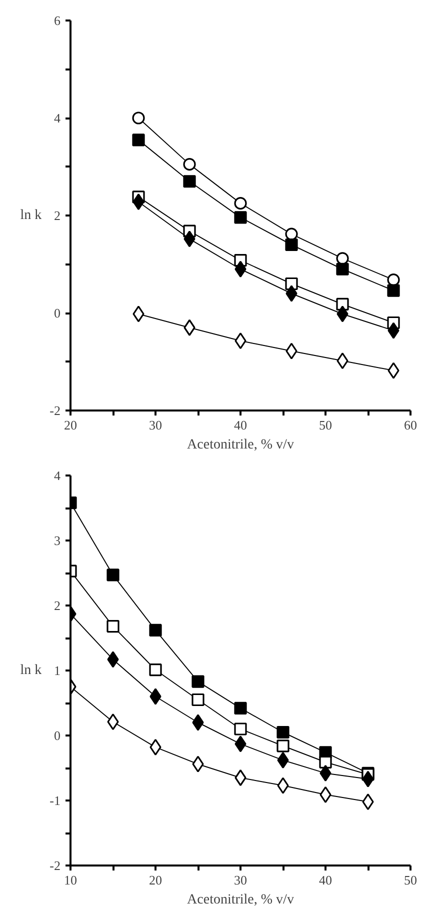 The image size is (448, 919). Describe the element at coordinates (70, 880) in the screenshot. I see `x-tick-label: 10` at that location.